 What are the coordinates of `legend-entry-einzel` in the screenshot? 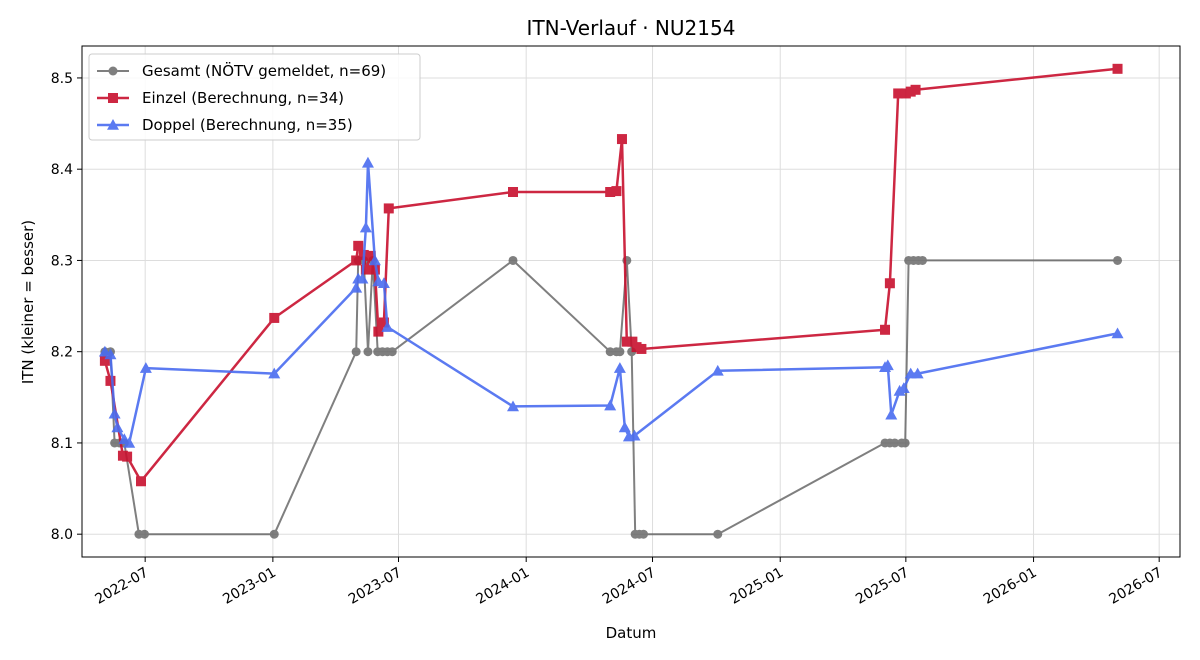 It's located at (113, 98).